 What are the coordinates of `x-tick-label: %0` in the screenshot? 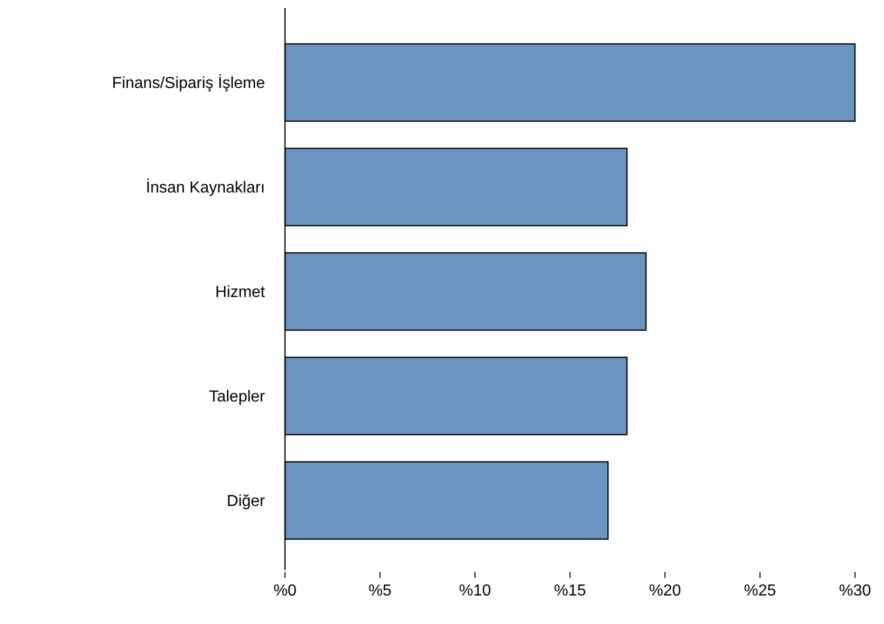 It's located at (285, 591).